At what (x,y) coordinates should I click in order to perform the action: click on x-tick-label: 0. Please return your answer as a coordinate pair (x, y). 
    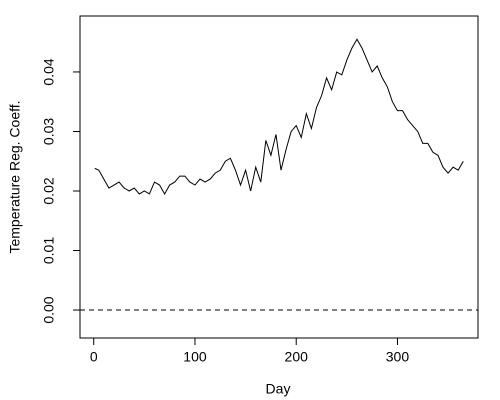
    Looking at the image, I should click on (94, 357).